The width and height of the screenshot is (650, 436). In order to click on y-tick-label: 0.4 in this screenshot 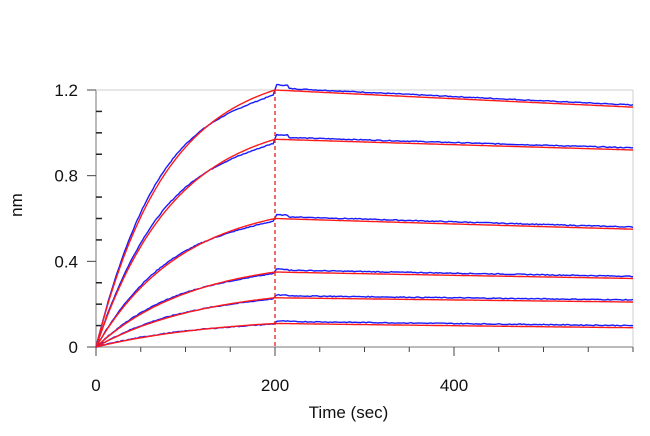, I will do `click(66, 261)`.